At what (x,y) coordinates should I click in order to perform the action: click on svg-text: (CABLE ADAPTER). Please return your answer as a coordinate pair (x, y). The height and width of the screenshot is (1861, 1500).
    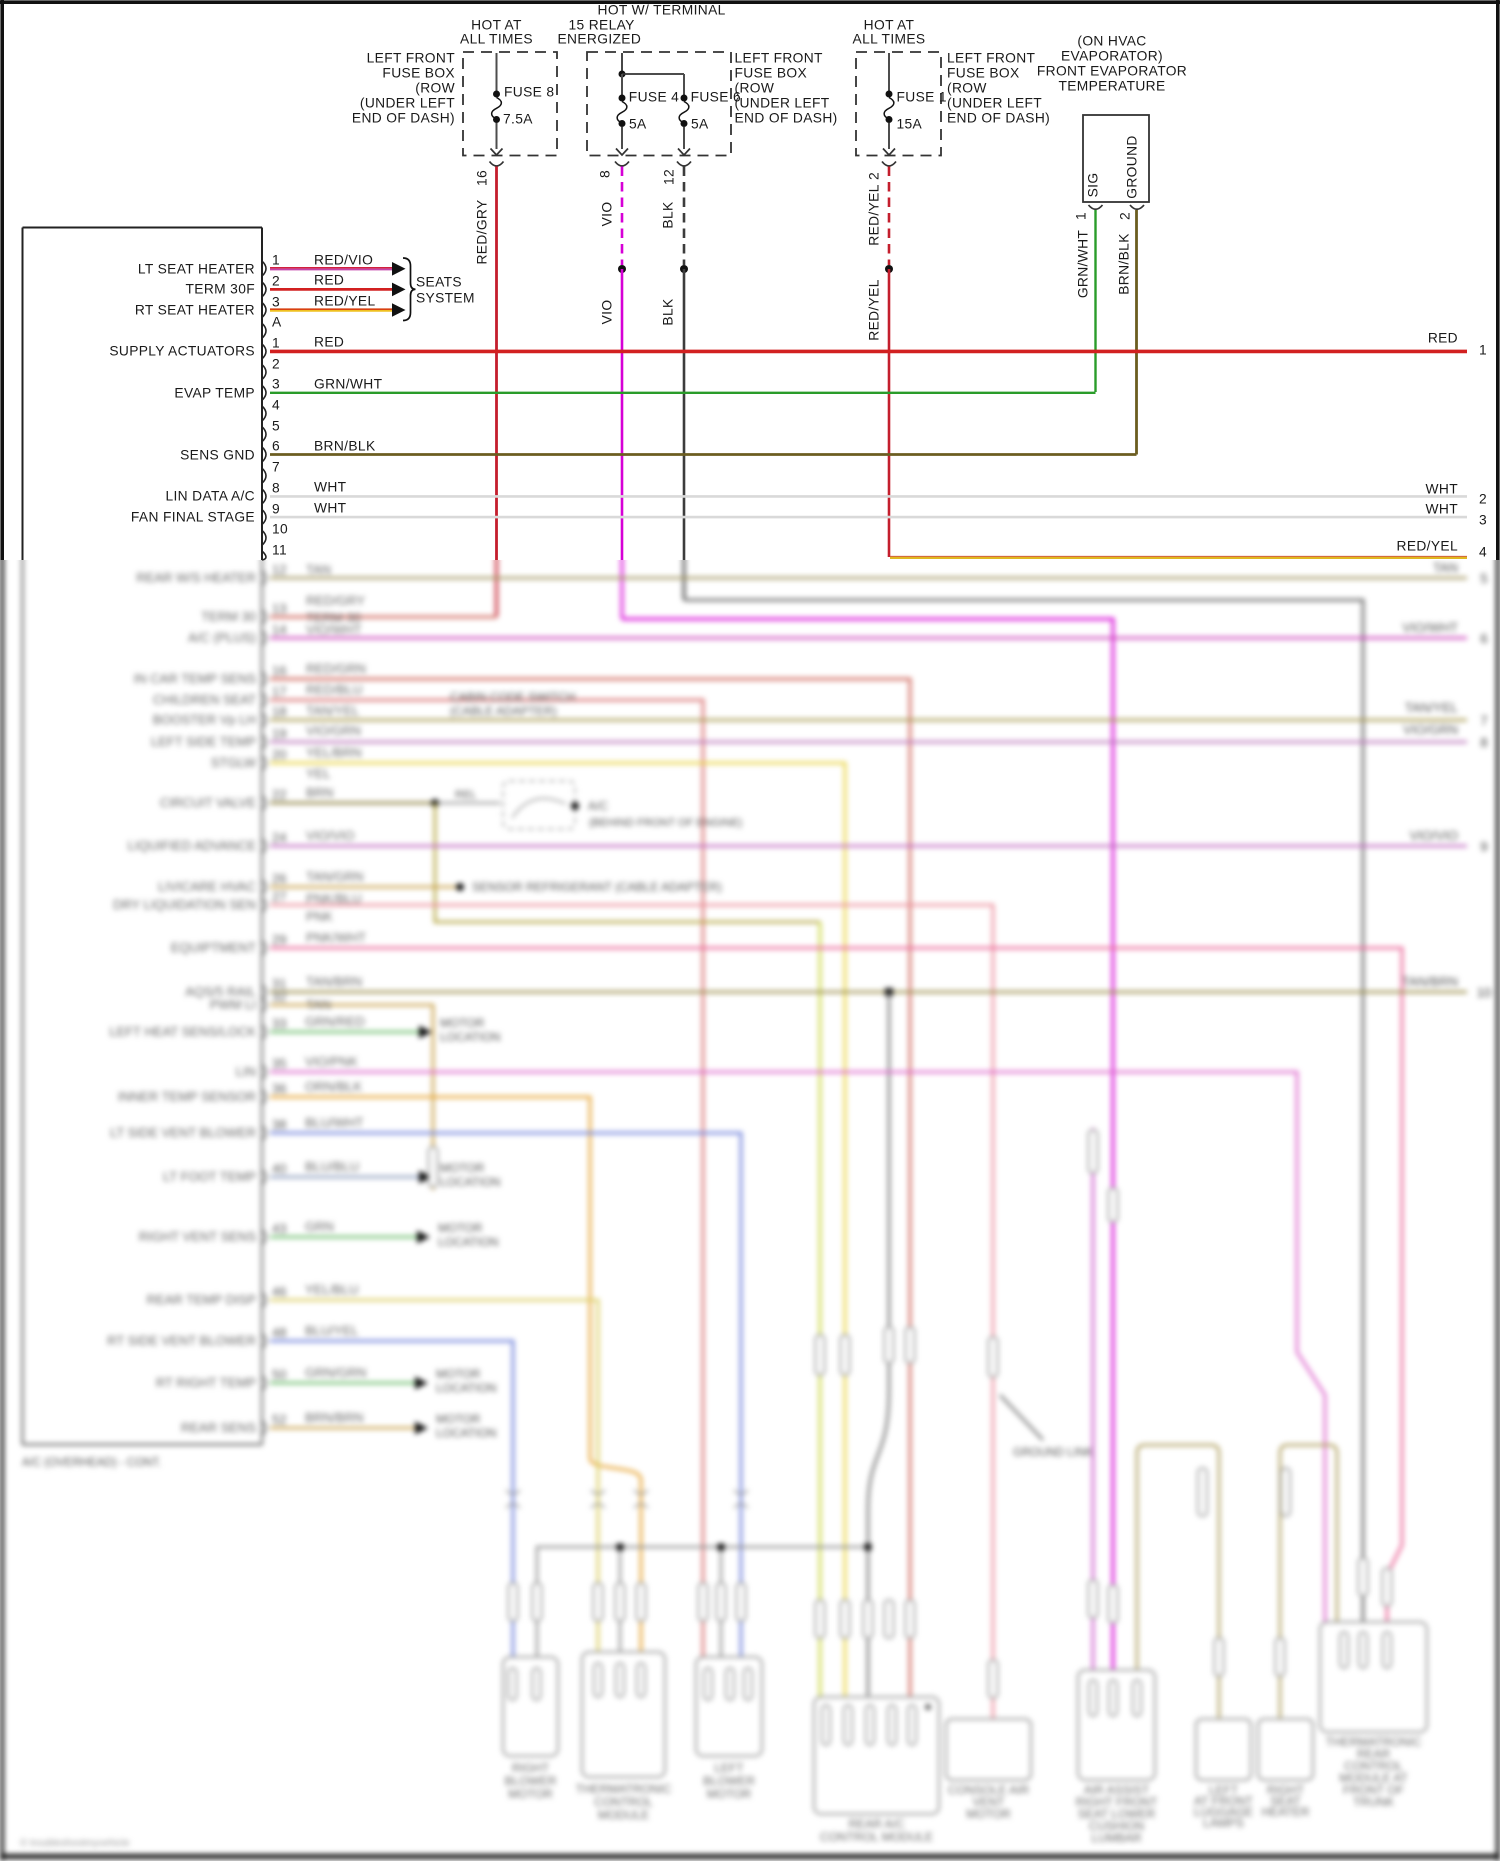
    Looking at the image, I should click on (503, 711).